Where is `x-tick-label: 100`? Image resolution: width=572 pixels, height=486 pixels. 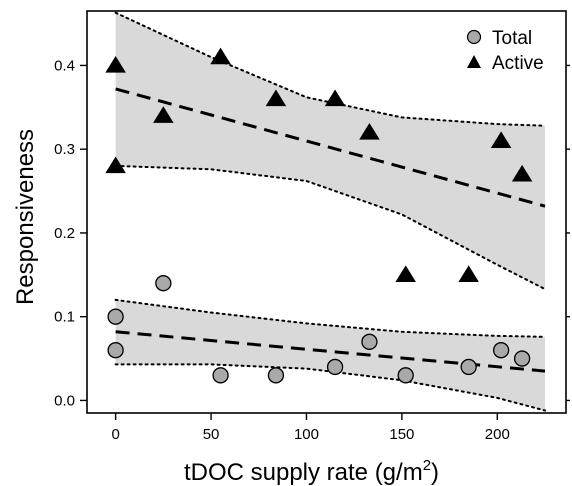
x-tick-label: 100 is located at coordinates (306, 434).